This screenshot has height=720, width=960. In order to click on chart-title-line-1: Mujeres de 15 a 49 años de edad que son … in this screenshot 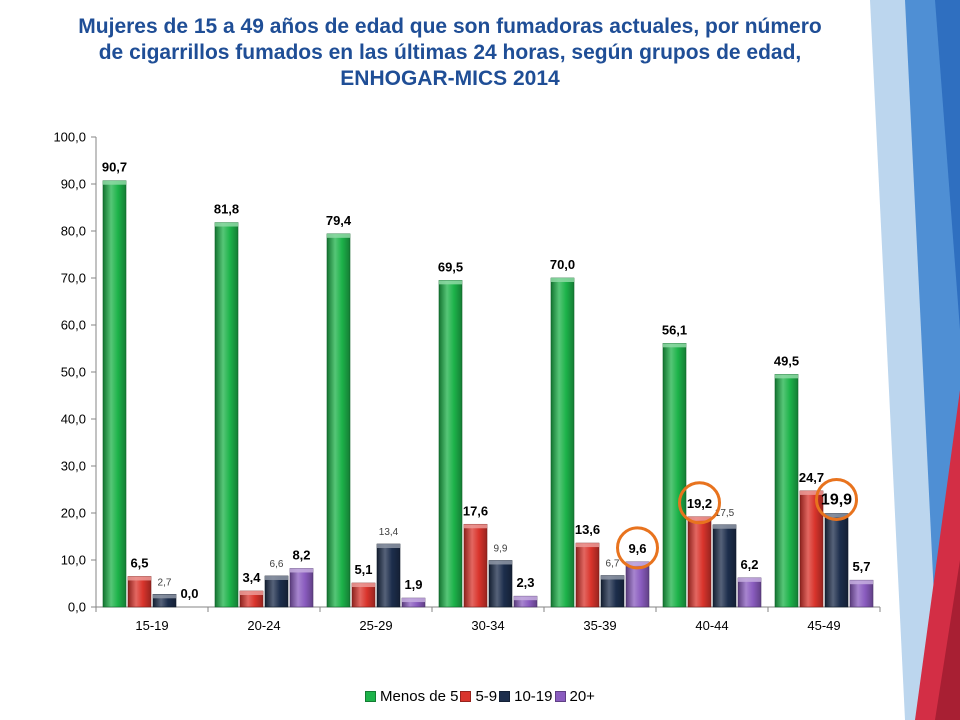, I will do `click(450, 26)`.